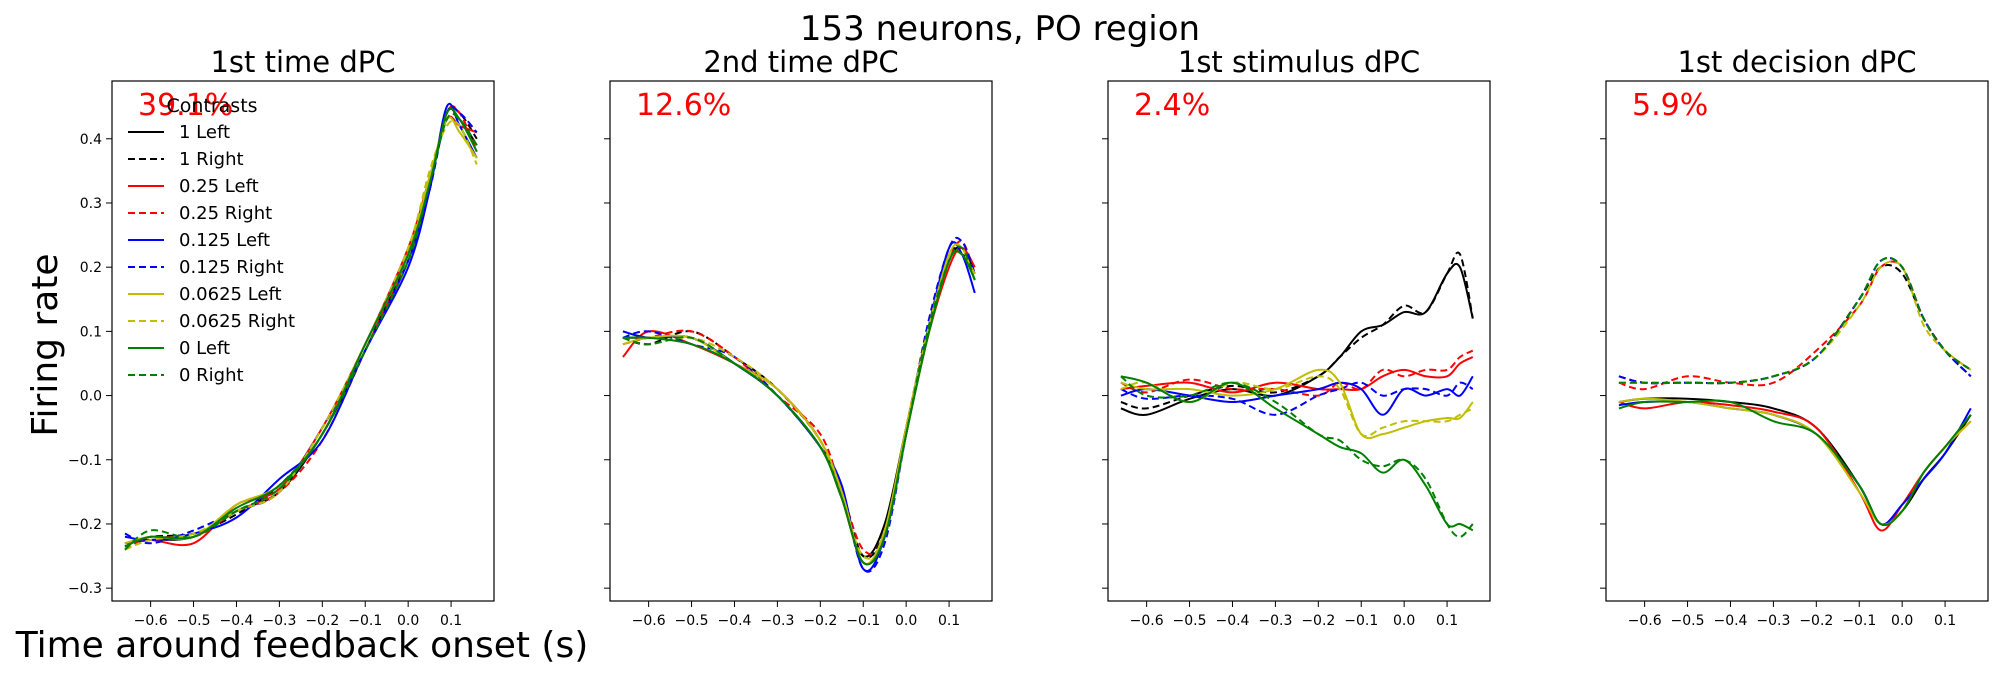  Describe the element at coordinates (211, 375) in the screenshot. I see `legend-entry: 0 Right` at that location.